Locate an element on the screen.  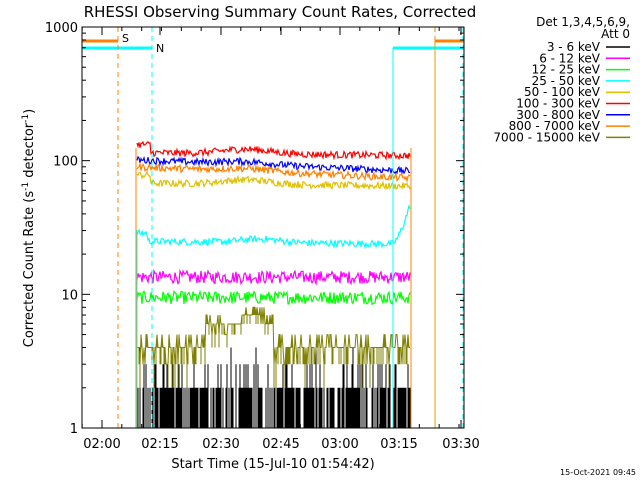
y-tick-label: 10 is located at coordinates (69, 295).